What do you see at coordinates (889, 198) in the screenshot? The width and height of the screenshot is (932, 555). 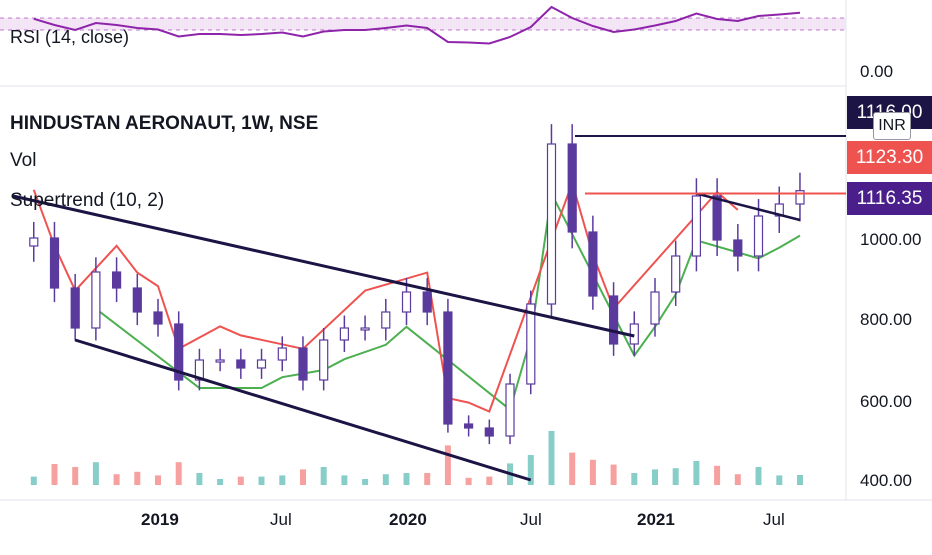 I see `price-badge-line: 1116.35` at bounding box center [889, 198].